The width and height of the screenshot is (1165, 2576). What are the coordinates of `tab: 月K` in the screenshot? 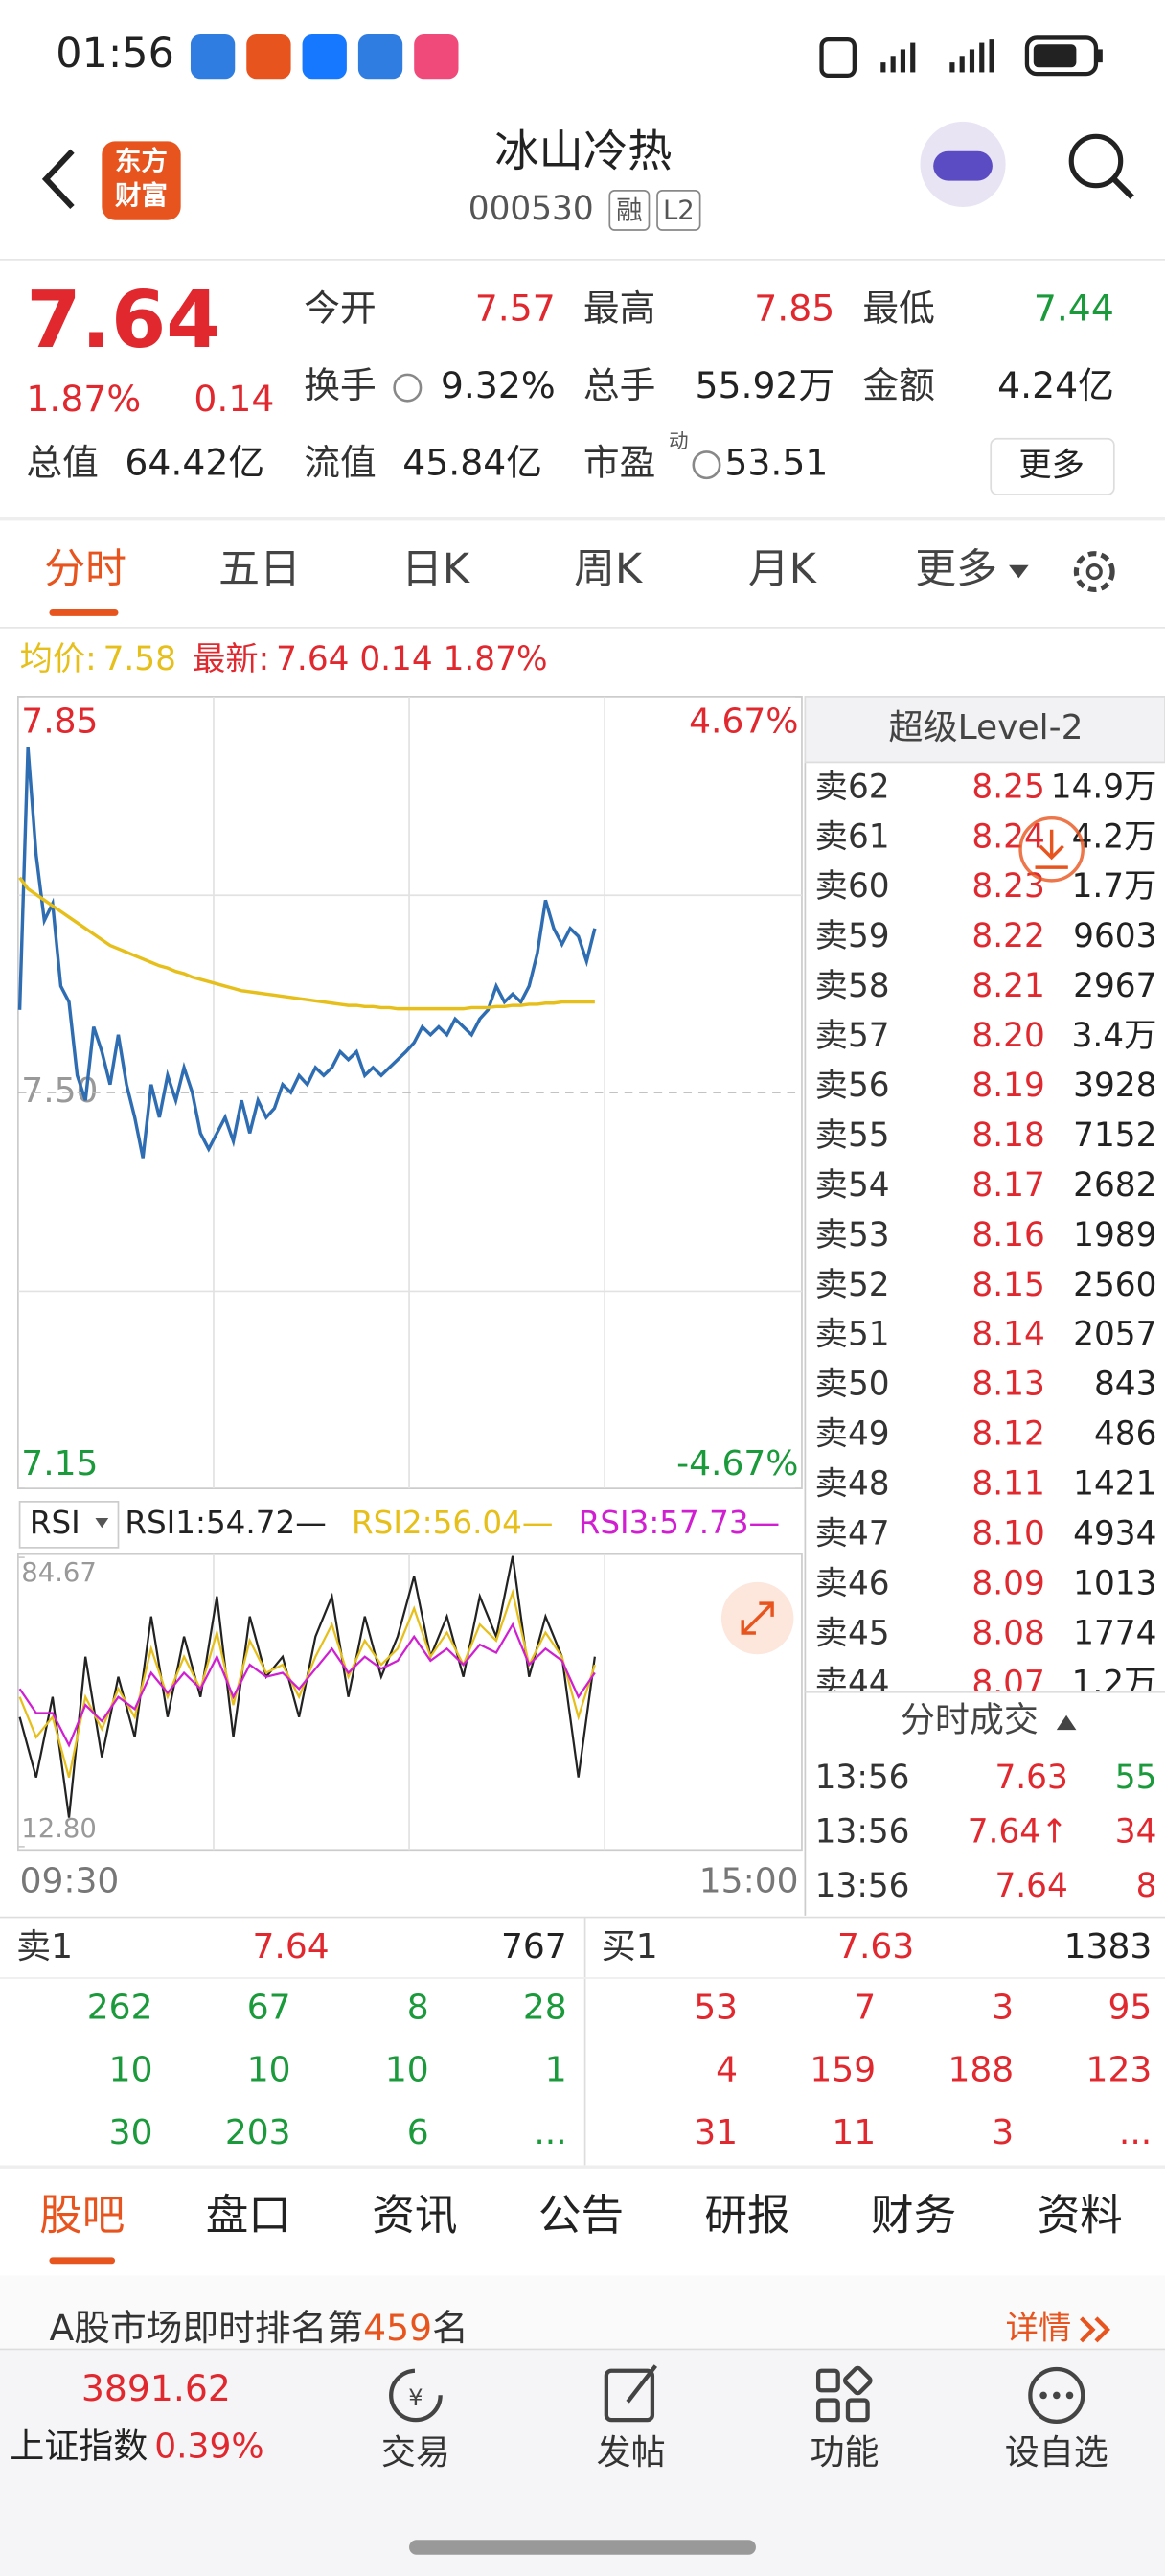 It's located at (782, 569).